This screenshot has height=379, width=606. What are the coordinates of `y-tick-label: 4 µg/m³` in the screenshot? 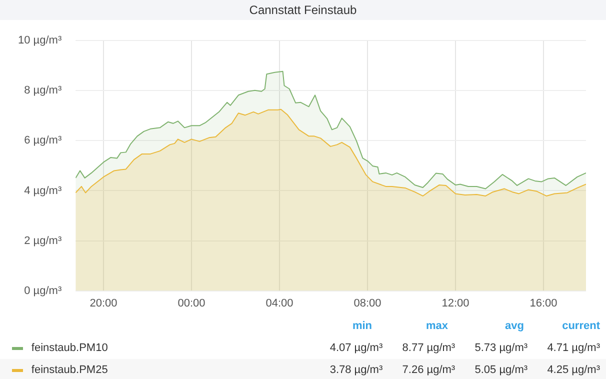 It's located at (43, 190).